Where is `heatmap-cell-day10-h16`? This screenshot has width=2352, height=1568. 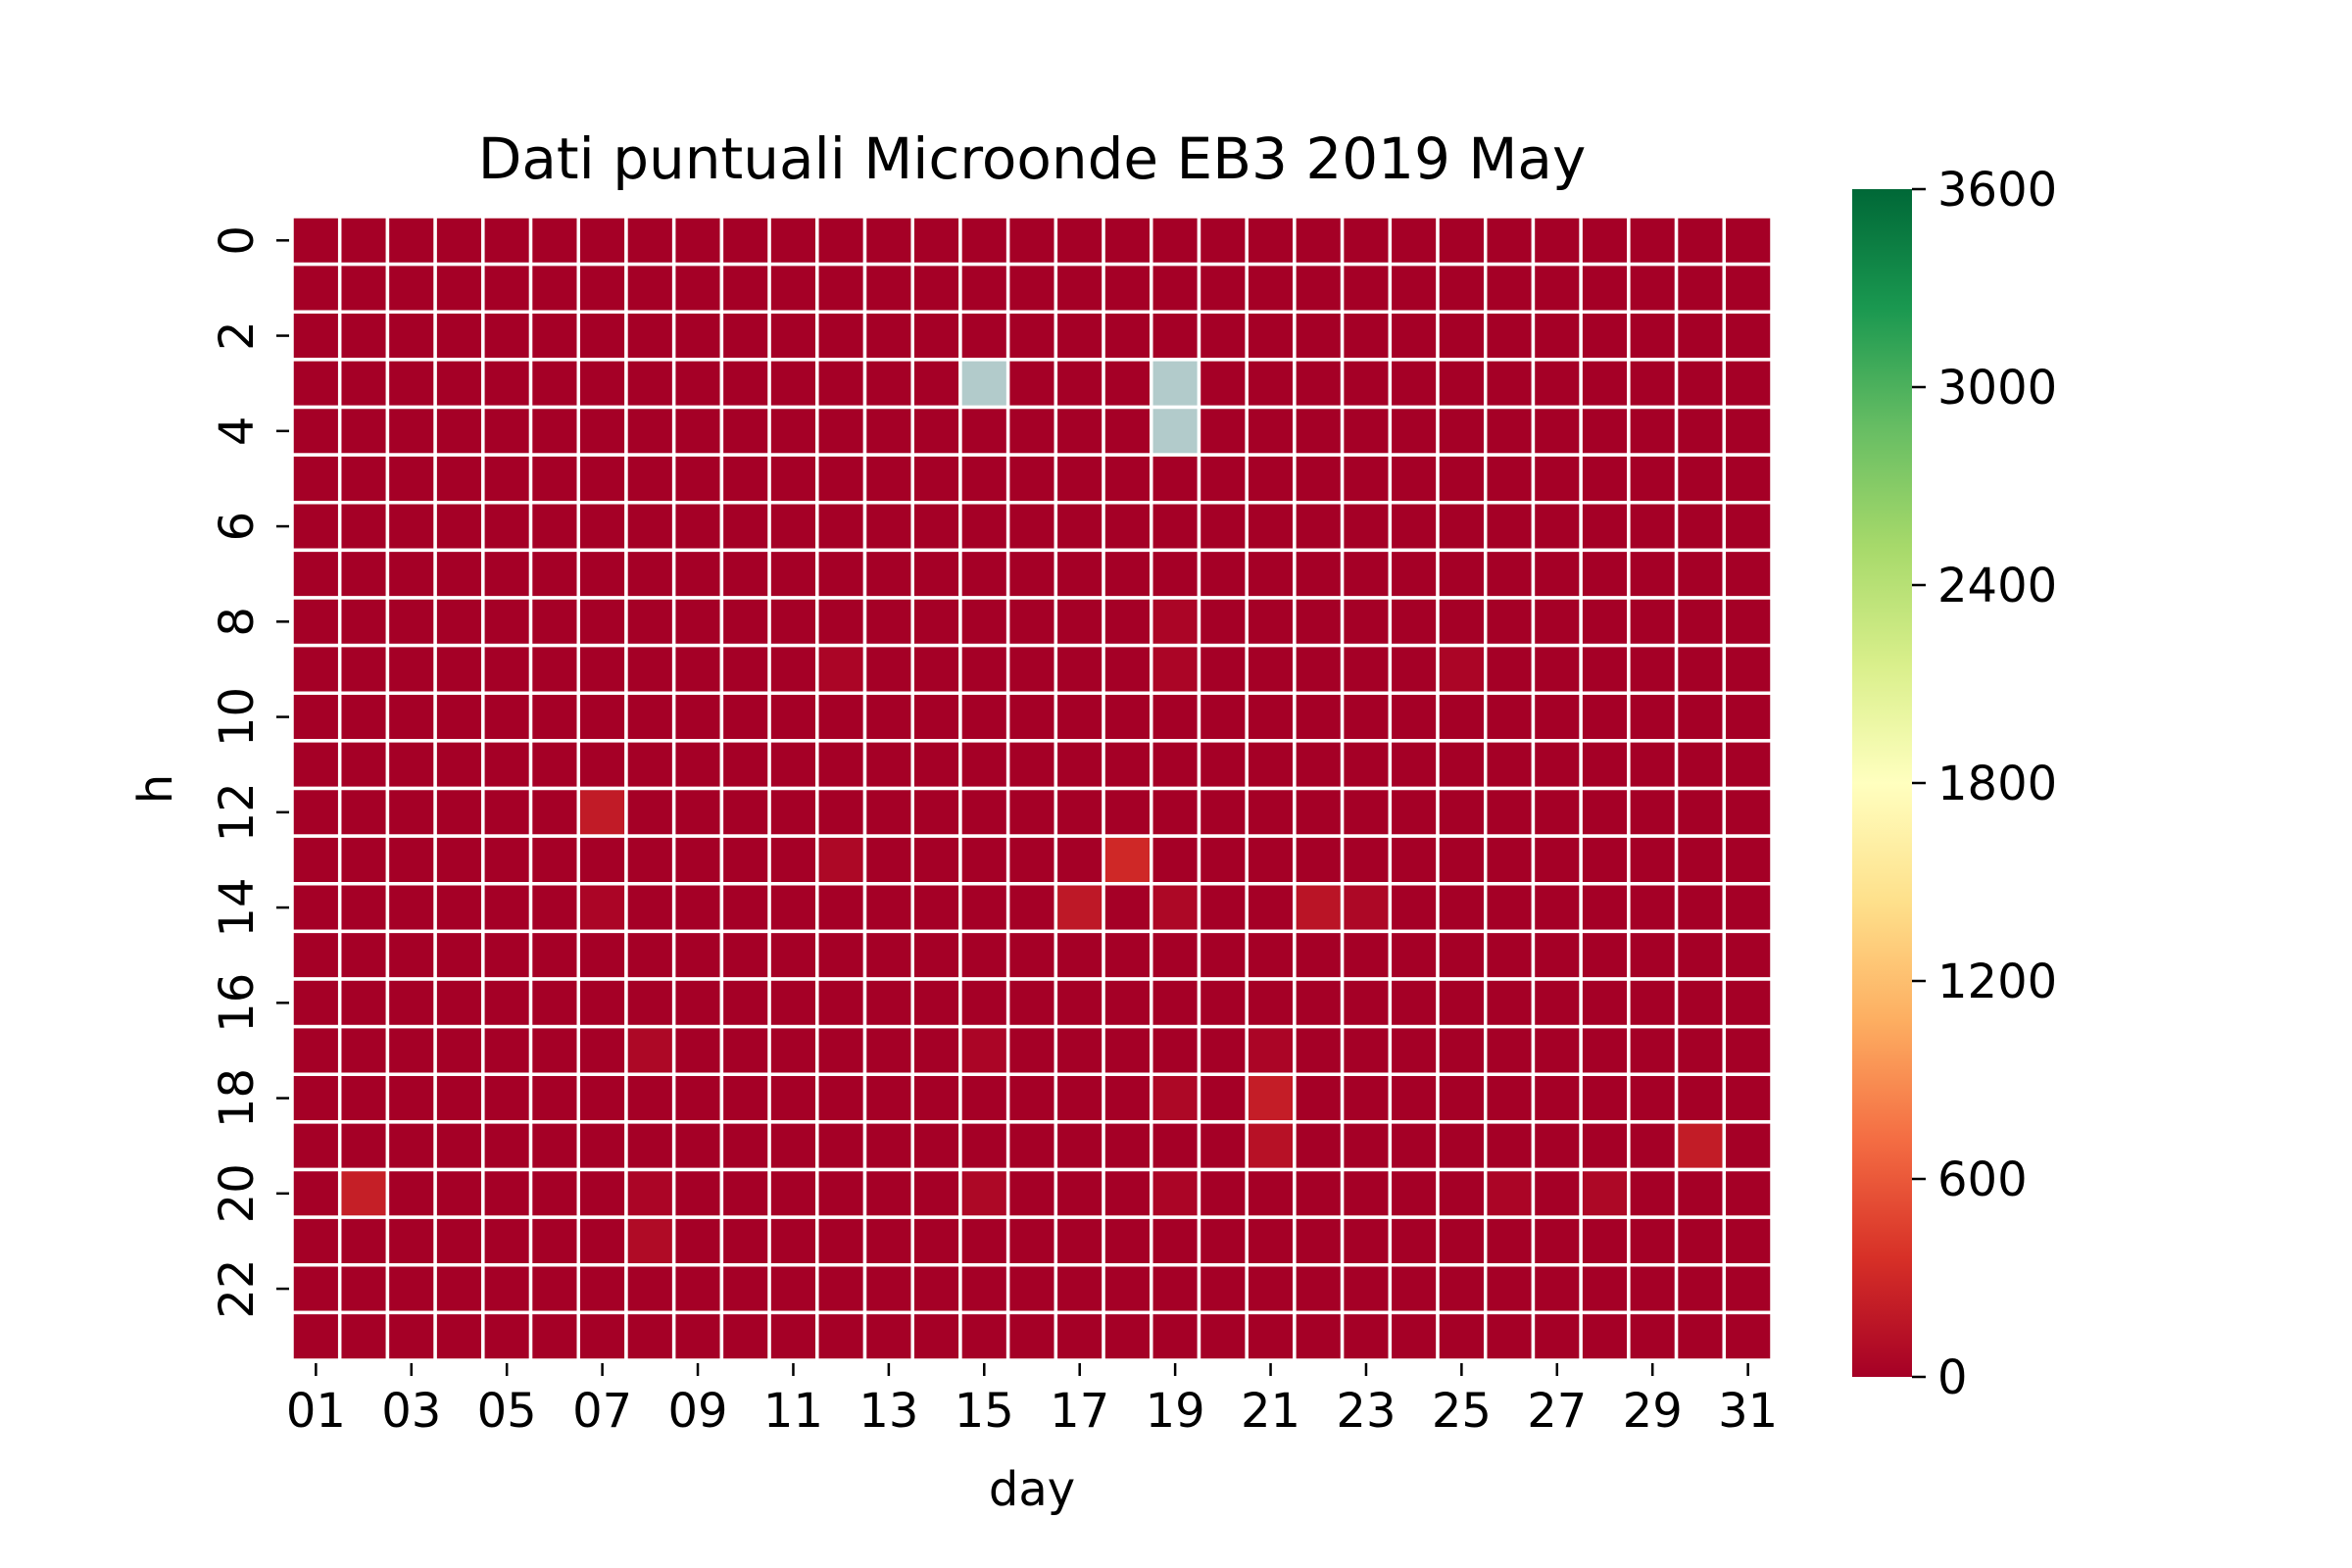
heatmap-cell-day10-h16 is located at coordinates (745, 1003).